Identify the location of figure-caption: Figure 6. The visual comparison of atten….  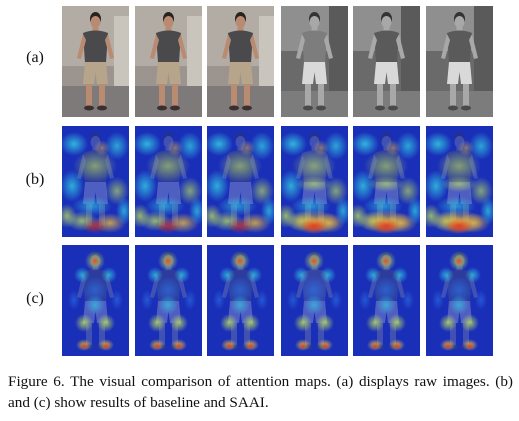
(260, 392).